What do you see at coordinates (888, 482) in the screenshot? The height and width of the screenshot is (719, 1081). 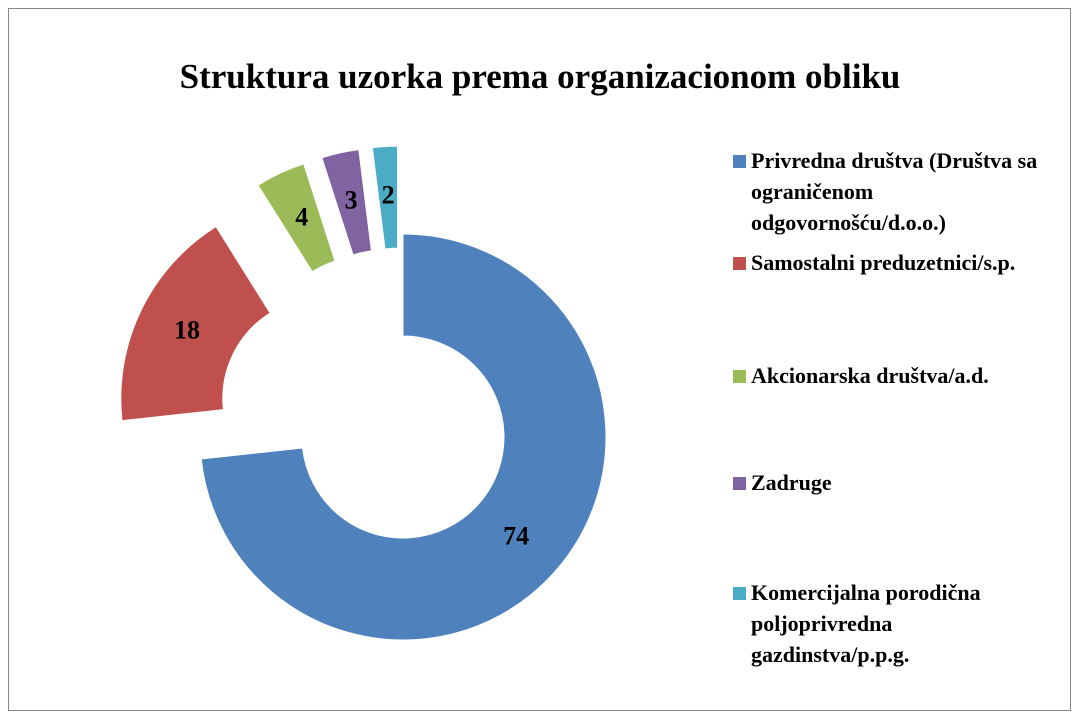 I see `legend-item: Zadruge` at bounding box center [888, 482].